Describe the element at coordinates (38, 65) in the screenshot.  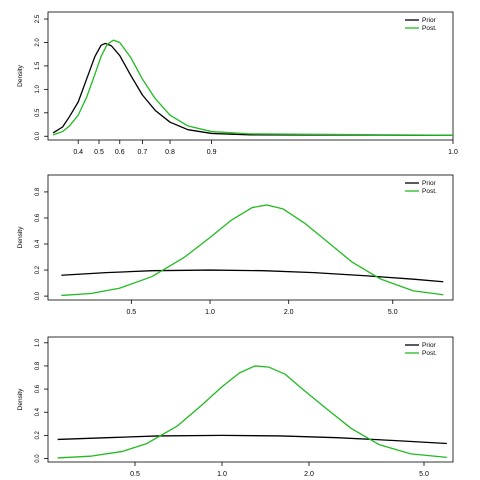
I see `y-tick-label: 1.5` at that location.